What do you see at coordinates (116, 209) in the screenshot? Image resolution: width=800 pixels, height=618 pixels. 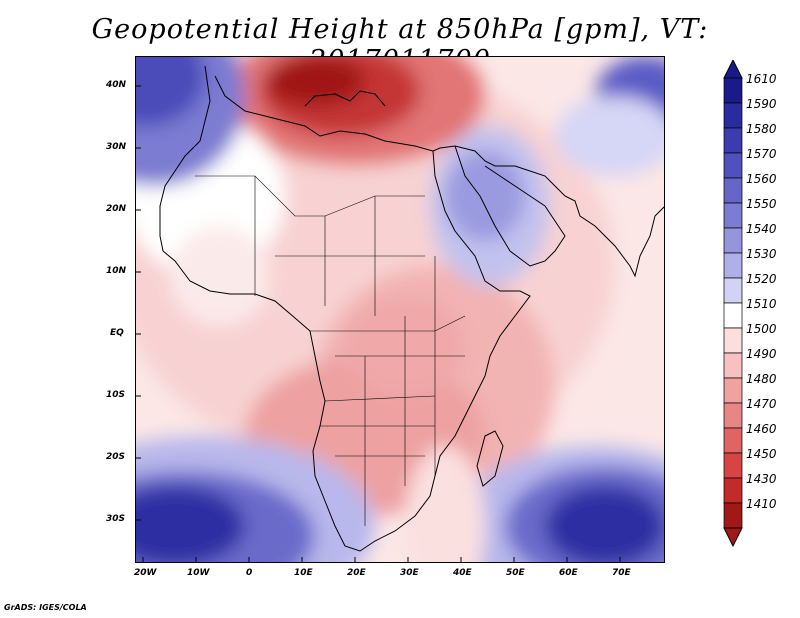 I see `lat-label: 20N` at bounding box center [116, 209].